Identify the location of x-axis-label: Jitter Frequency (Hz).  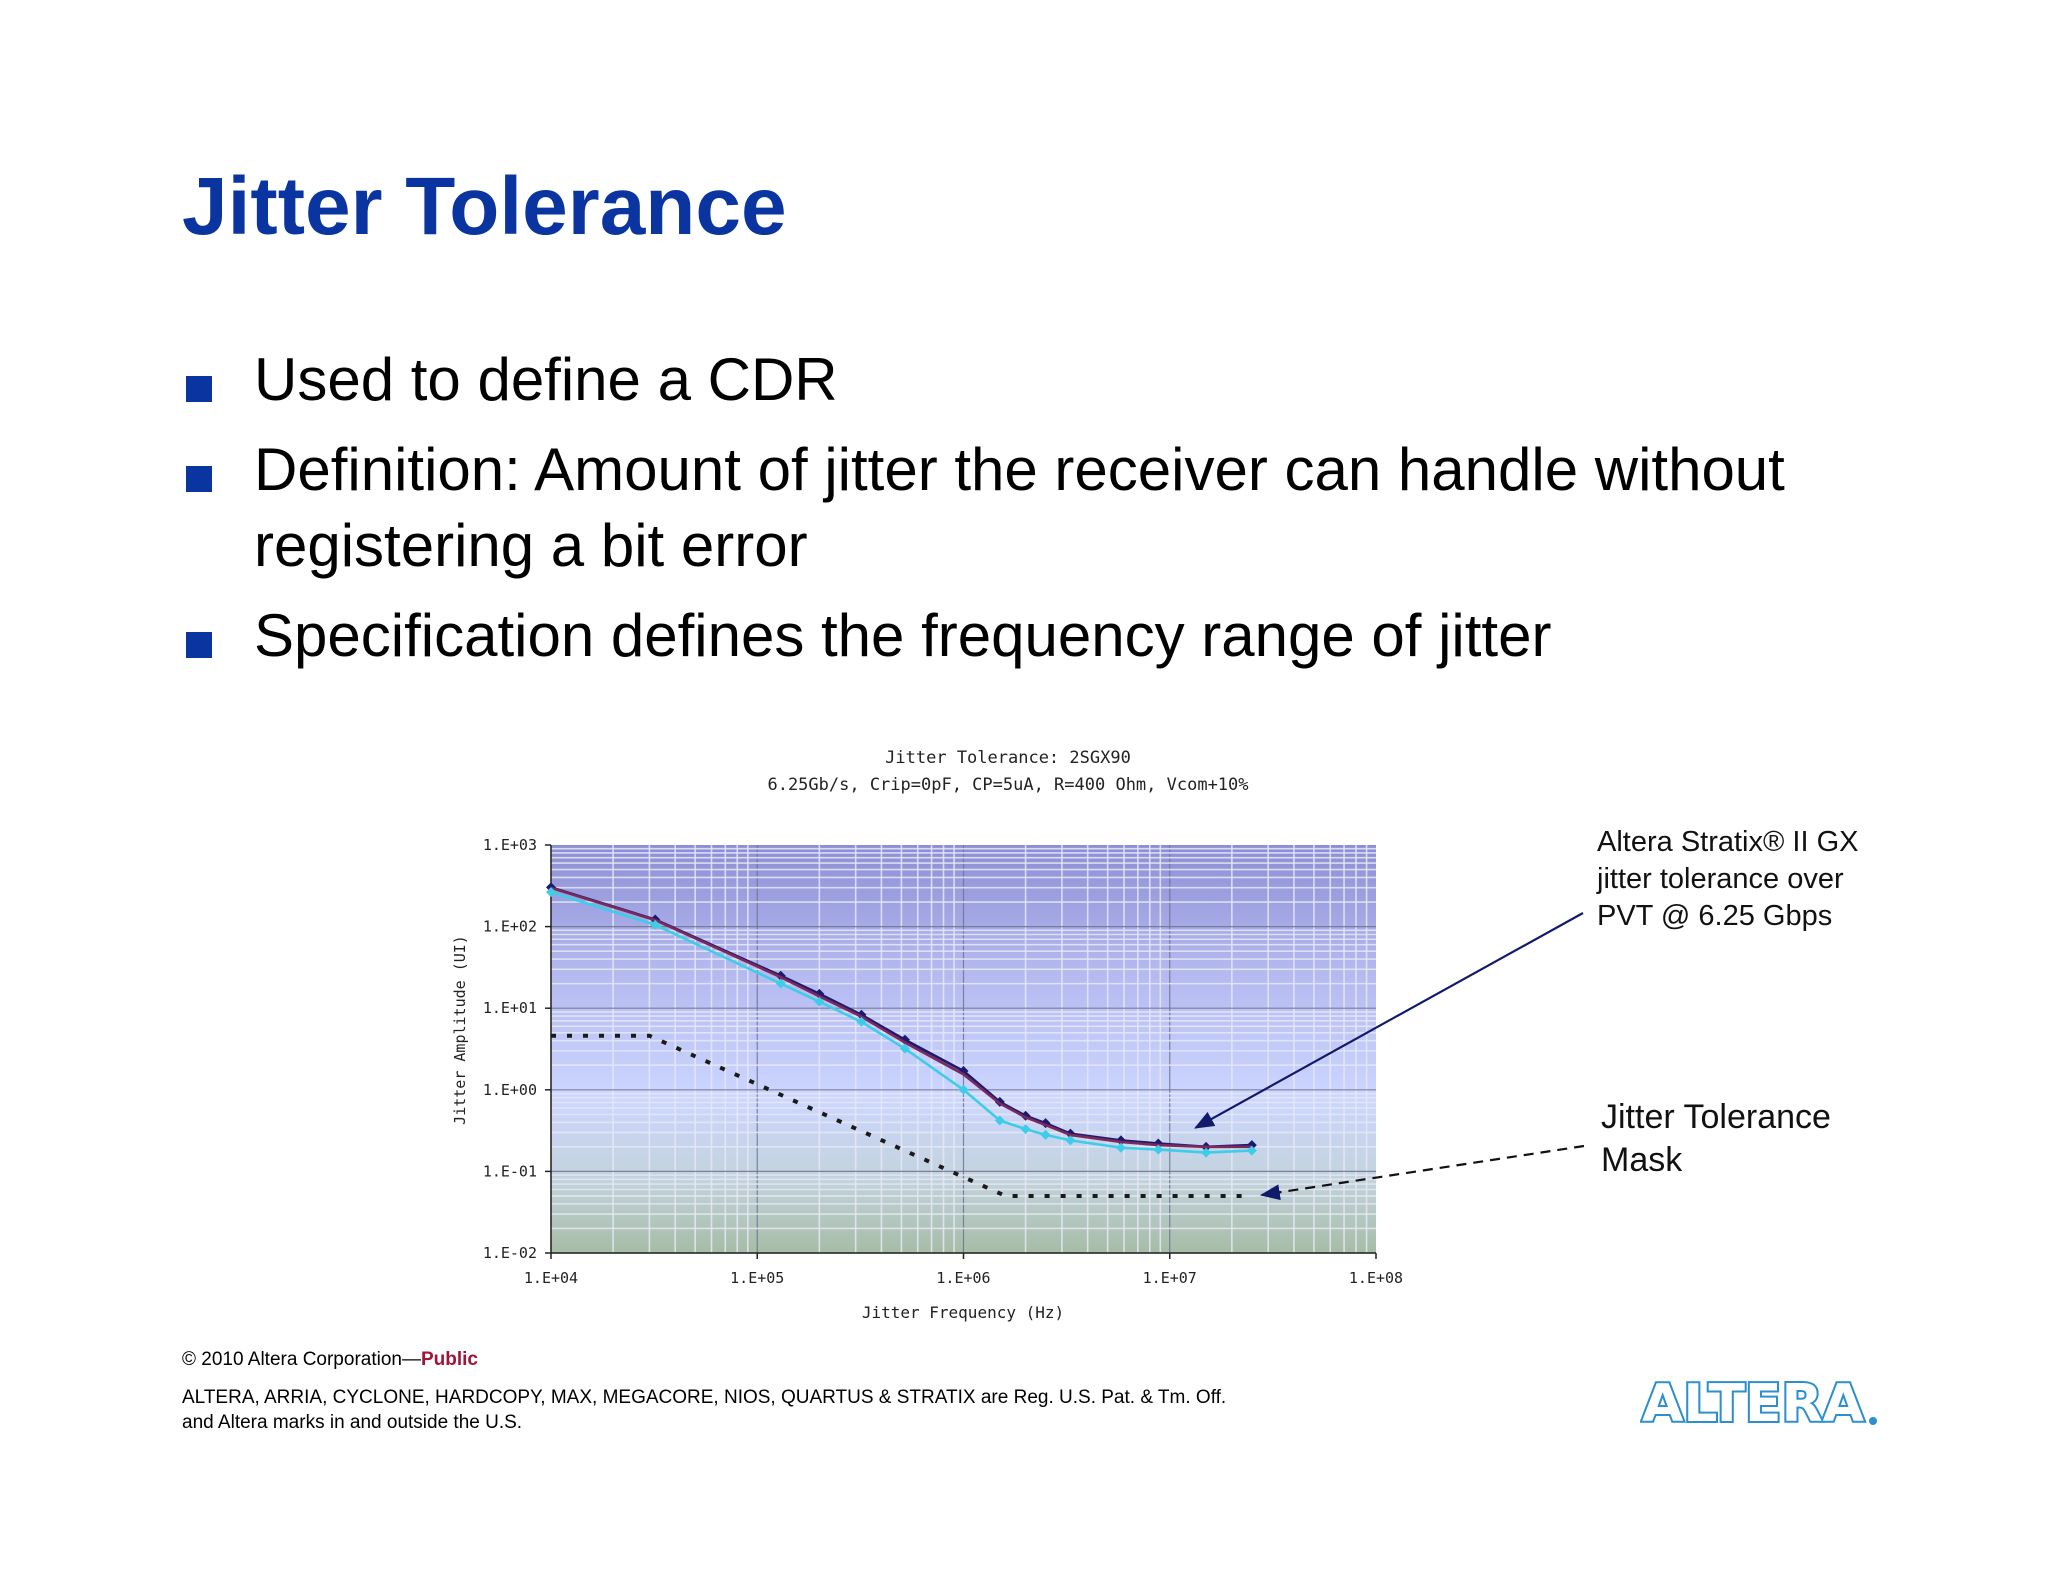
(963, 1312).